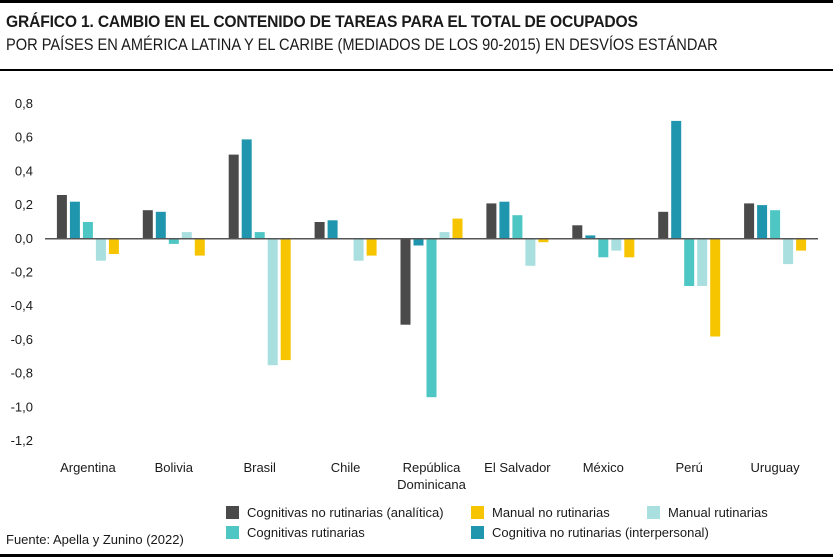  Describe the element at coordinates (24, 103) in the screenshot. I see `y-tick-label: 0,8` at that location.